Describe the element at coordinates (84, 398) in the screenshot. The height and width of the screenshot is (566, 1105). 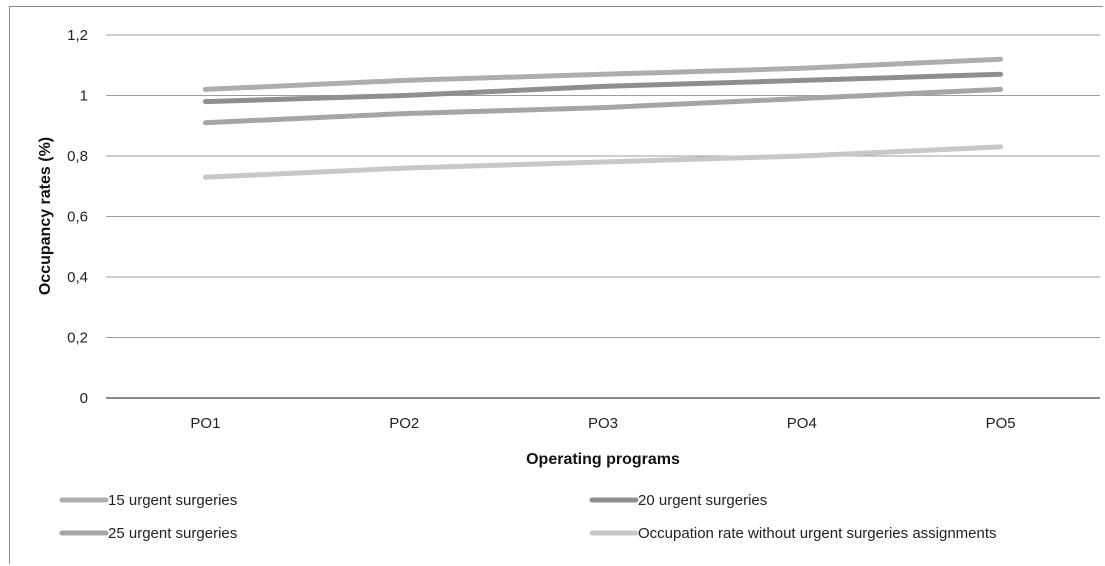
I see `y-tick-label: 0` at that location.